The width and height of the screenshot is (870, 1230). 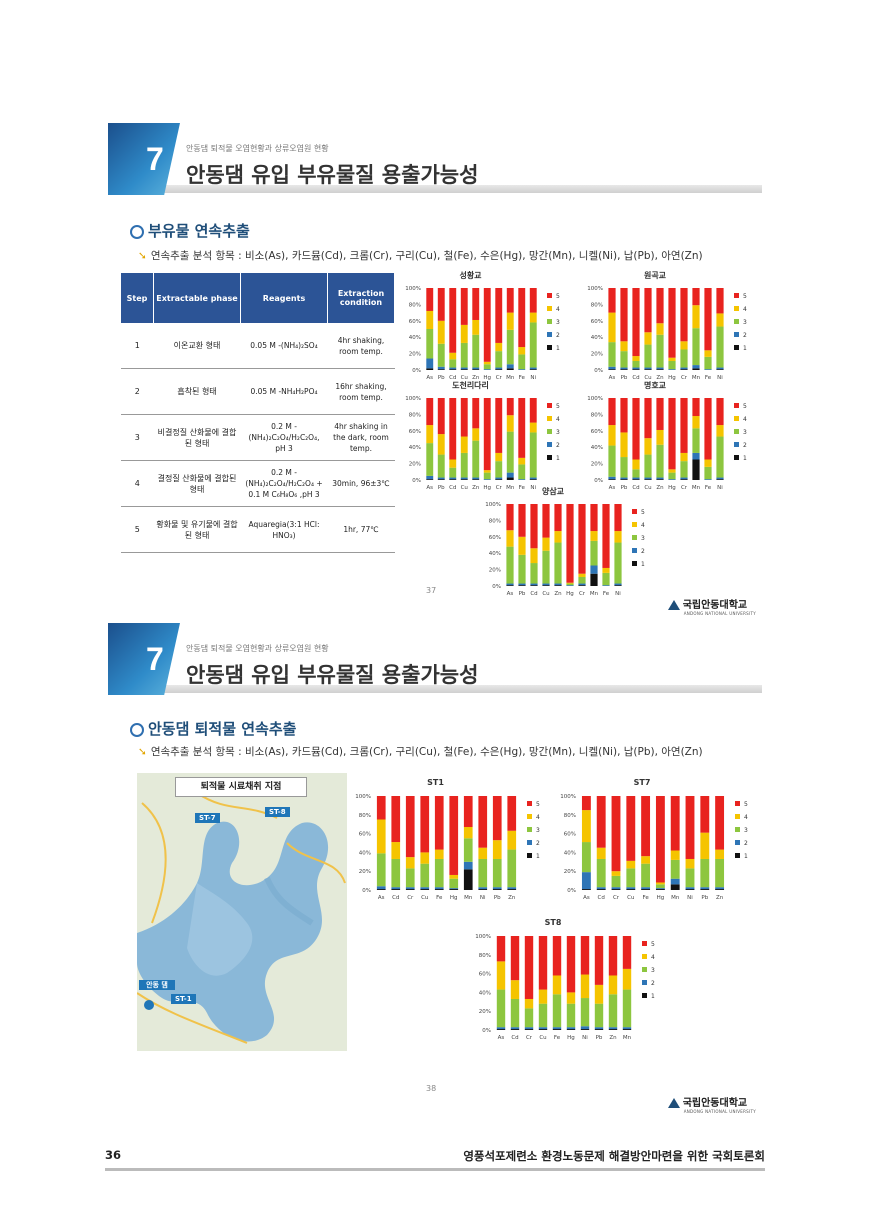 What do you see at coordinates (595, 399) in the screenshot?
I see `y-tick-label: 100%` at bounding box center [595, 399].